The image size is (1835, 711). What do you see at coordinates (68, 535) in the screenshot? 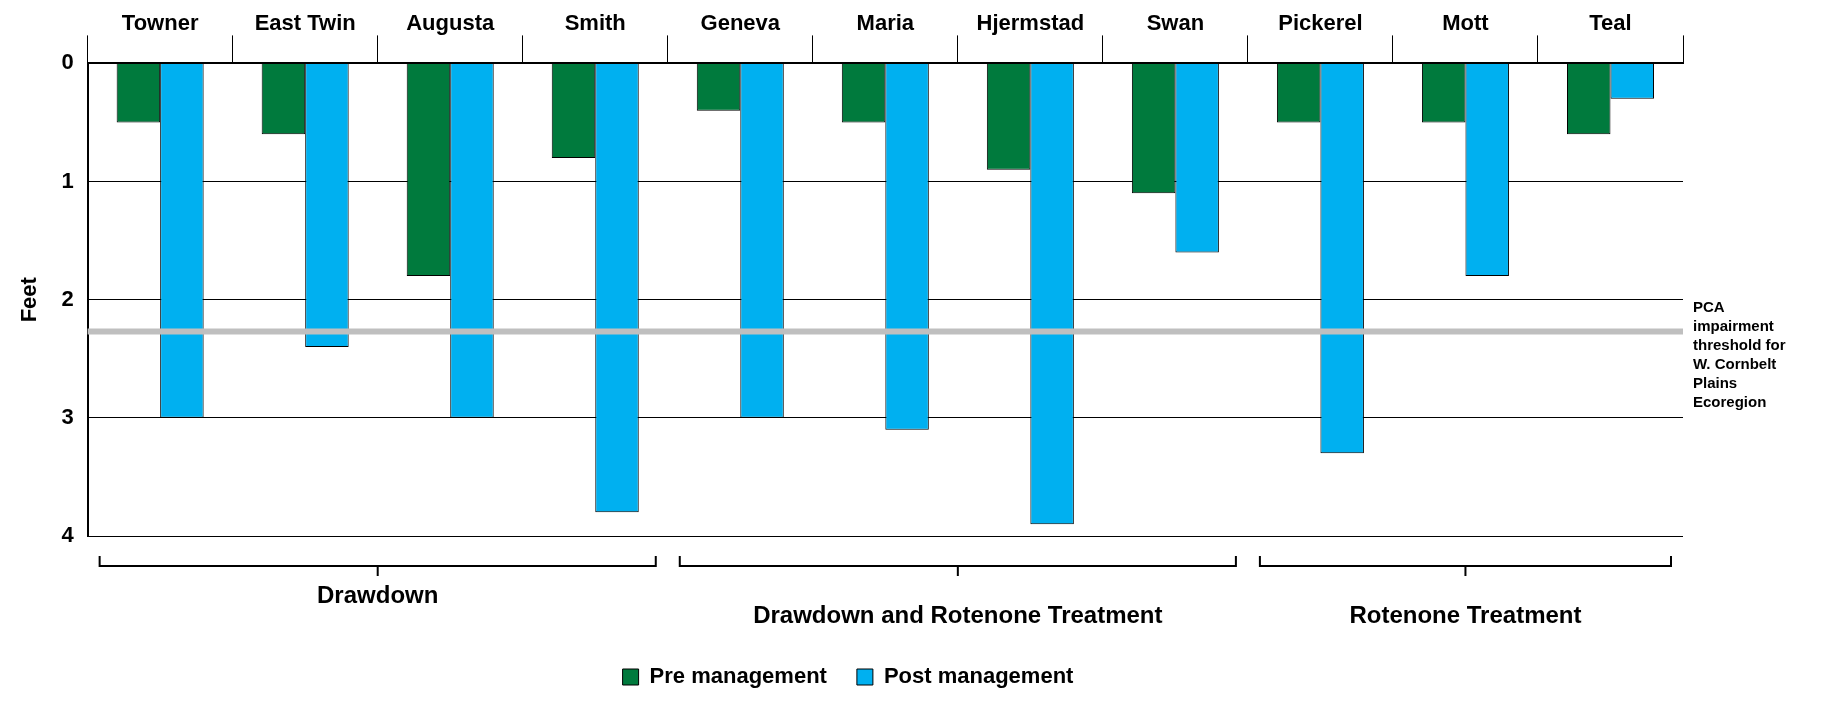
I see `y-tick-label: 4` at bounding box center [68, 535].